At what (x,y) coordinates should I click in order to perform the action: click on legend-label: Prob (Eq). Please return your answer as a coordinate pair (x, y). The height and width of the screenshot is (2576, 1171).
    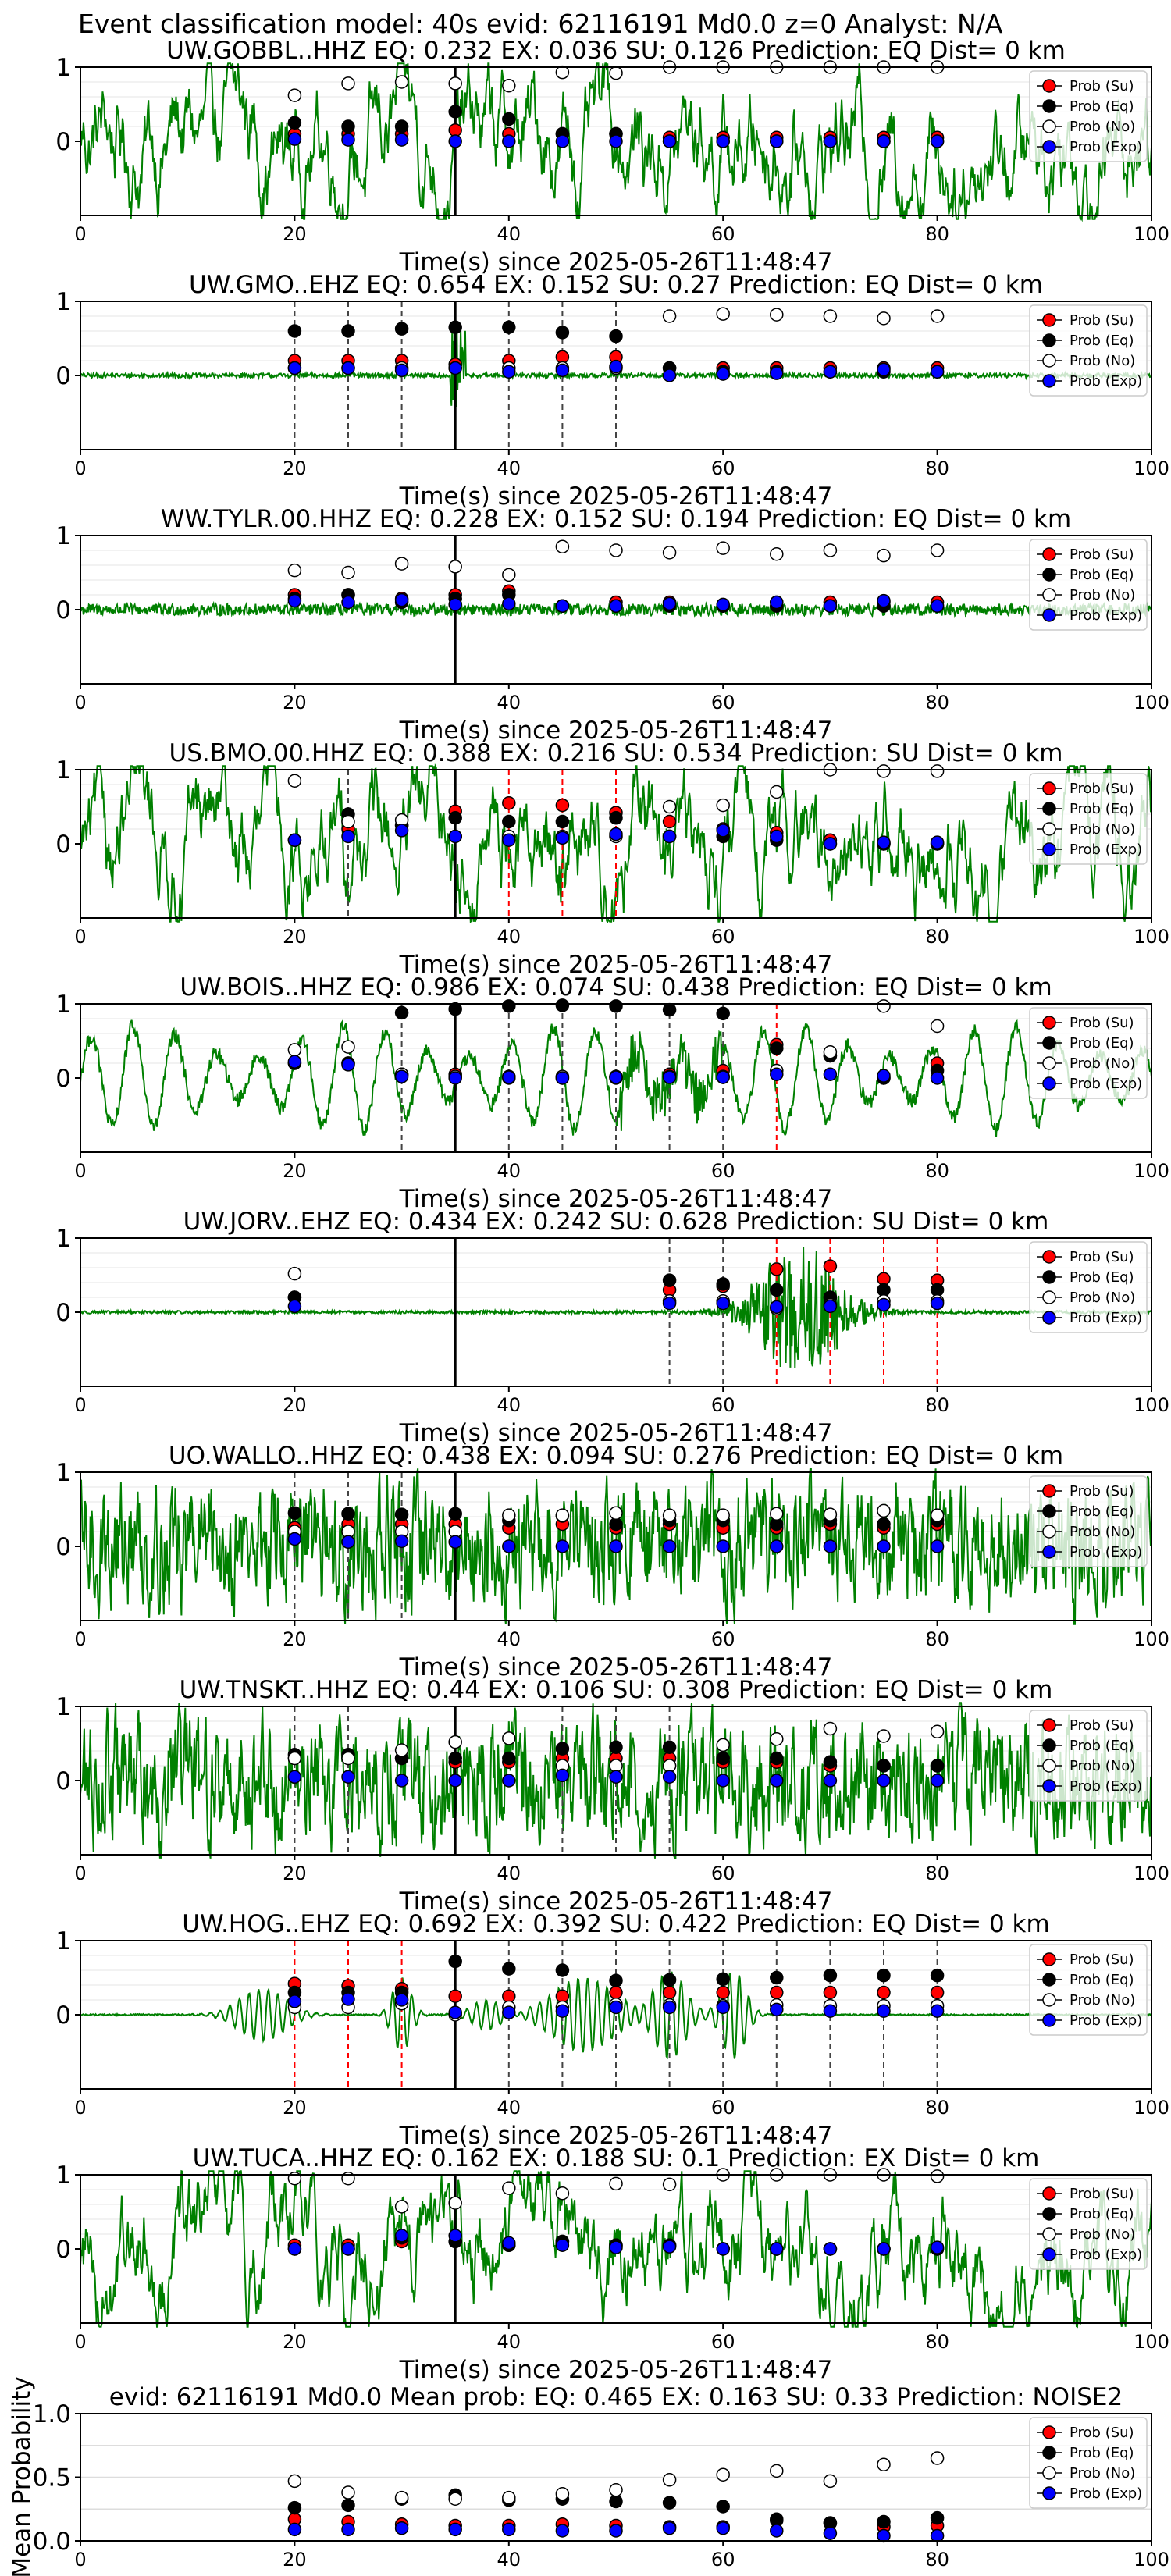
    Looking at the image, I should click on (1102, 1277).